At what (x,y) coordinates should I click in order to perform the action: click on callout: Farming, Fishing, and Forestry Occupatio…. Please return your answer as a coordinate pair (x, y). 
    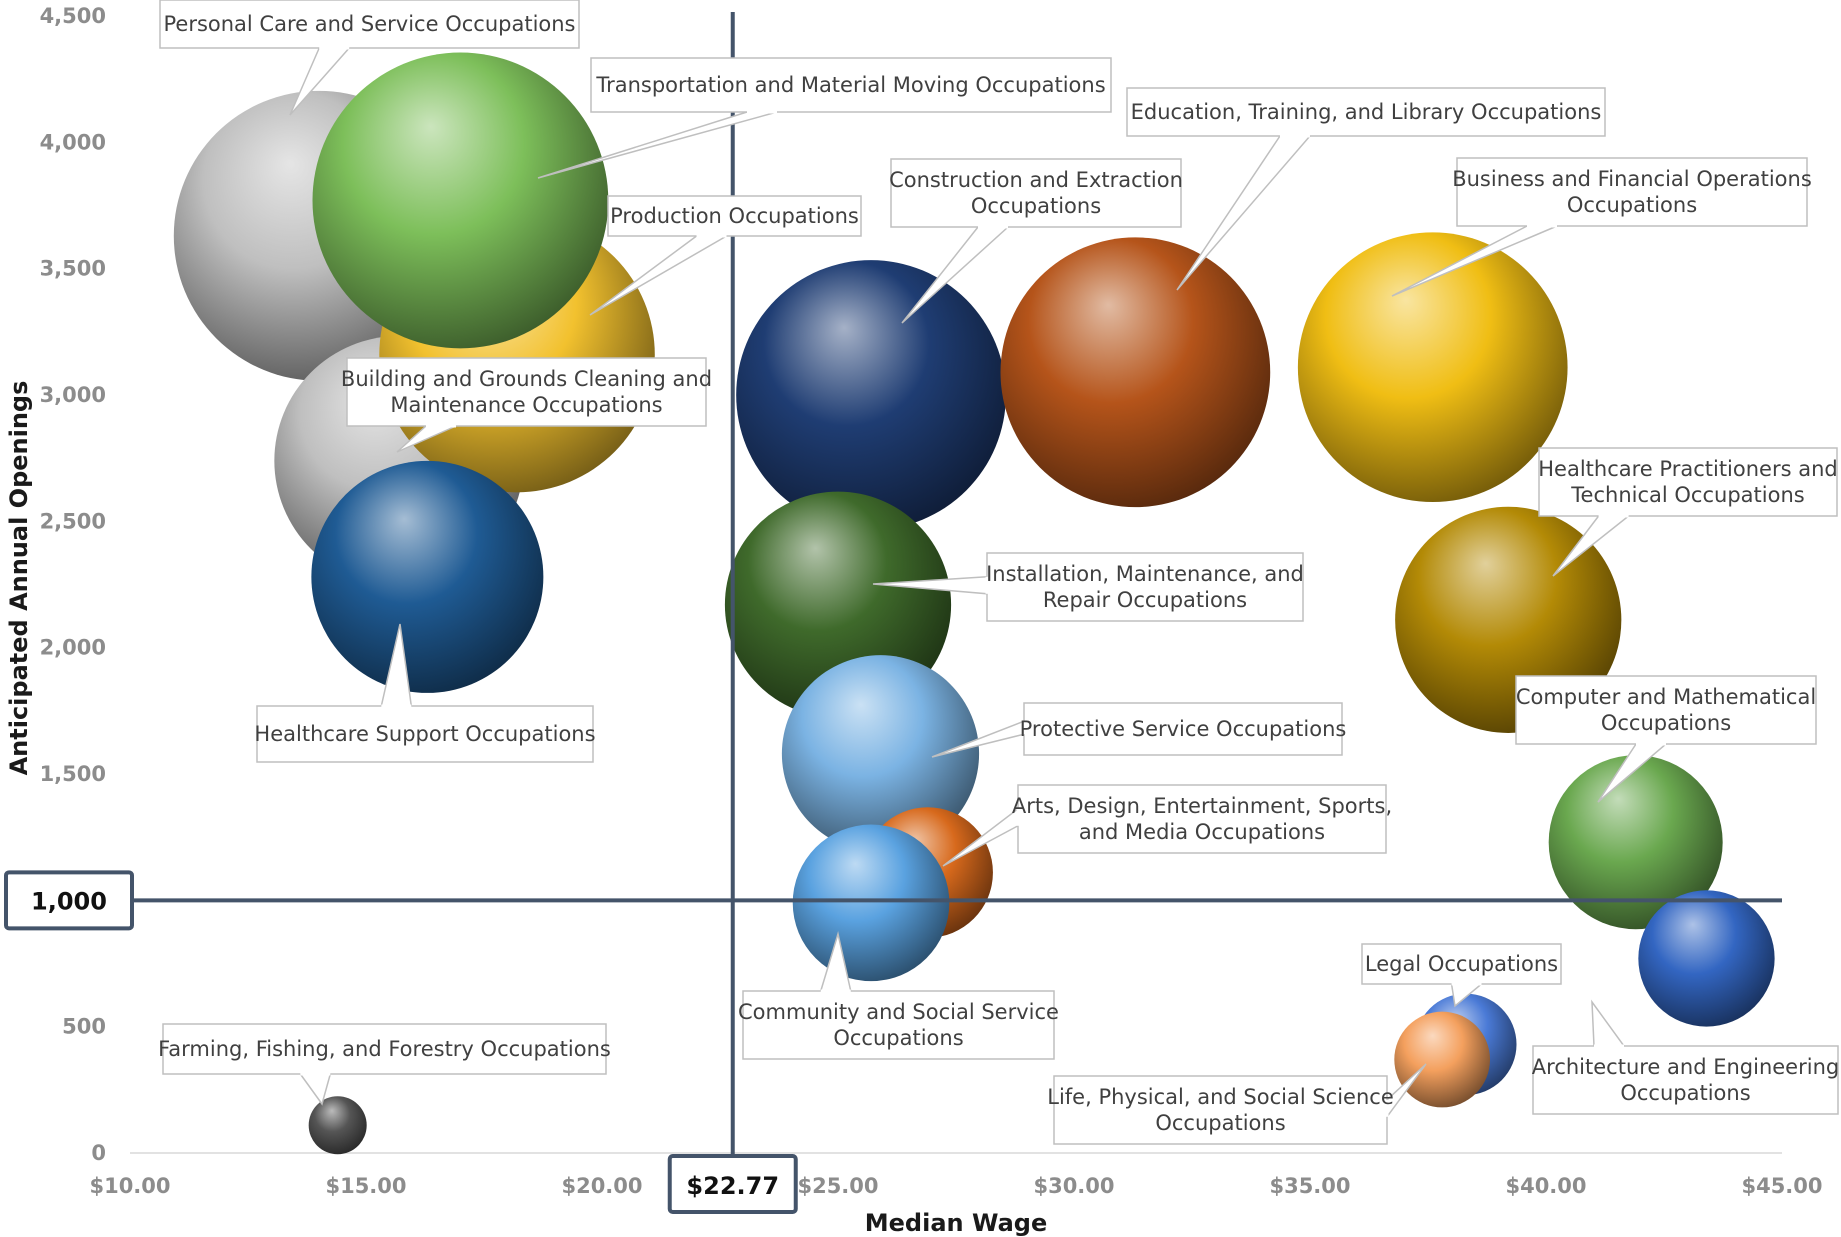
    Looking at the image, I should click on (384, 1064).